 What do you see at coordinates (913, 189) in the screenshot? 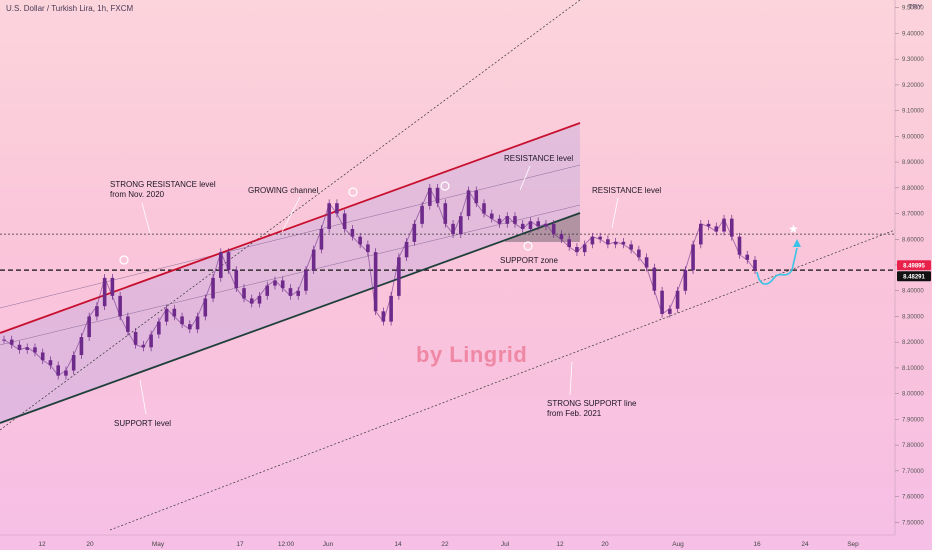
I see `y-axis-tick-label: 8.80000` at bounding box center [913, 189].